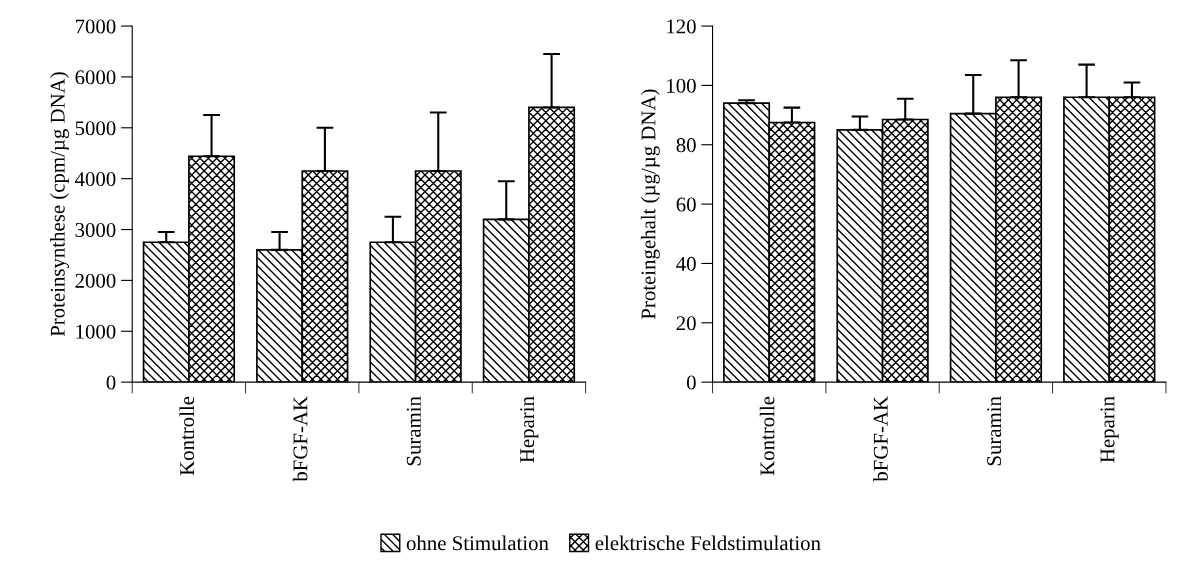 The width and height of the screenshot is (1202, 579). I want to click on y-tick-label: 4000, so click(95, 179).